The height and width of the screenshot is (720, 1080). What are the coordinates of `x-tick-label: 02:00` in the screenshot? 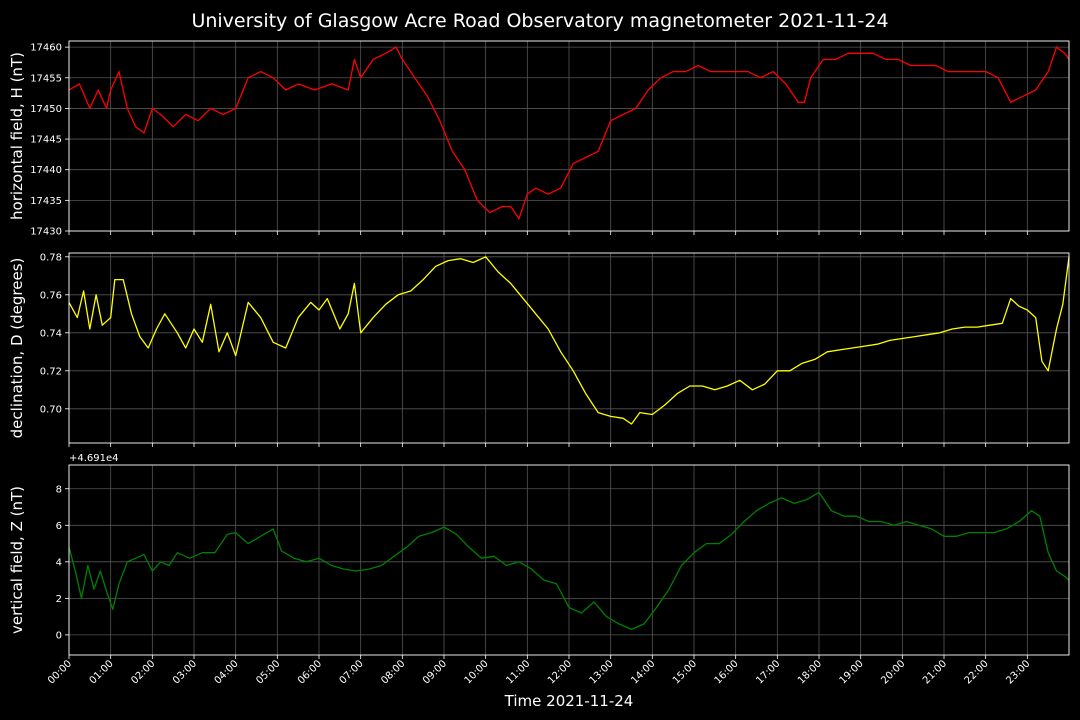 It's located at (143, 672).